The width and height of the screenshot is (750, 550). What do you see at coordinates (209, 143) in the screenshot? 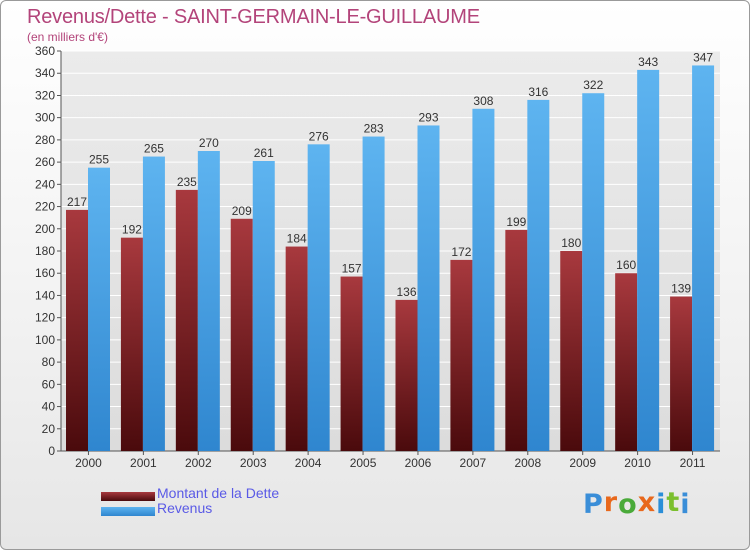
I see `data-label-revenus-2002: 270` at bounding box center [209, 143].